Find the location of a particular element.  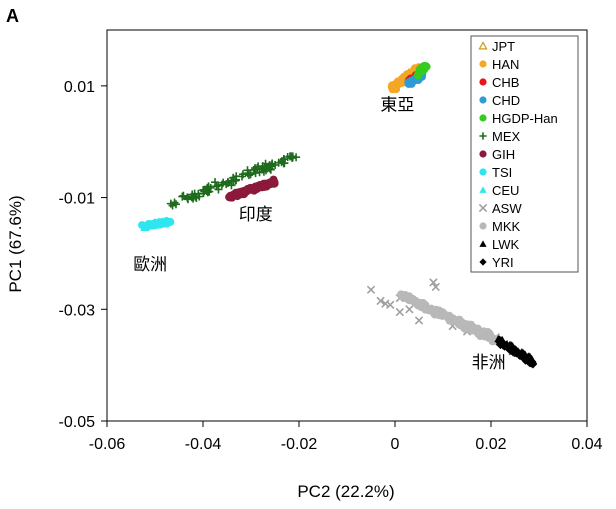

legend-label: TSI is located at coordinates (502, 172).